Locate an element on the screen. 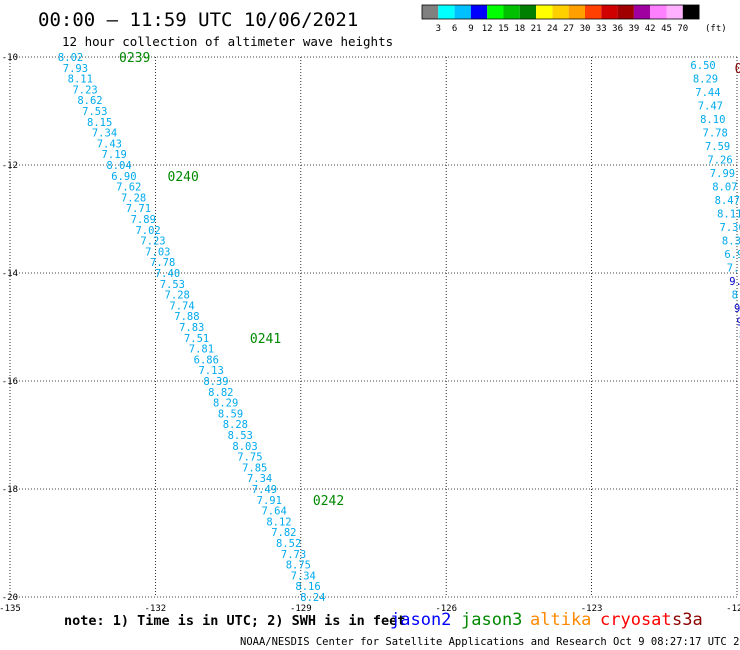 The image size is (740, 650). x-tick-label: -135 is located at coordinates (10, 609).